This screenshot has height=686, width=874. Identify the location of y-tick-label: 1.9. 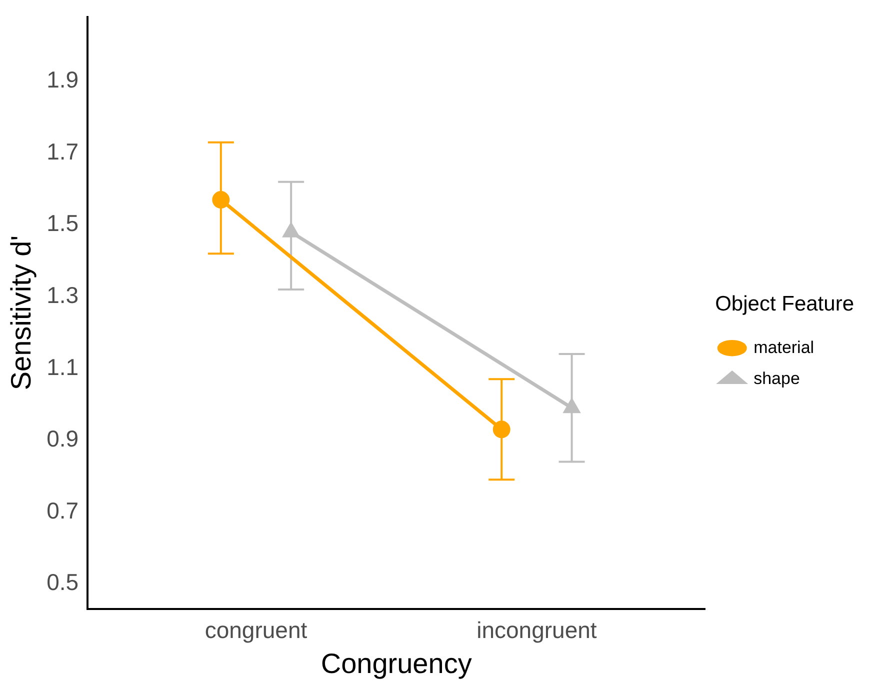
(62, 79).